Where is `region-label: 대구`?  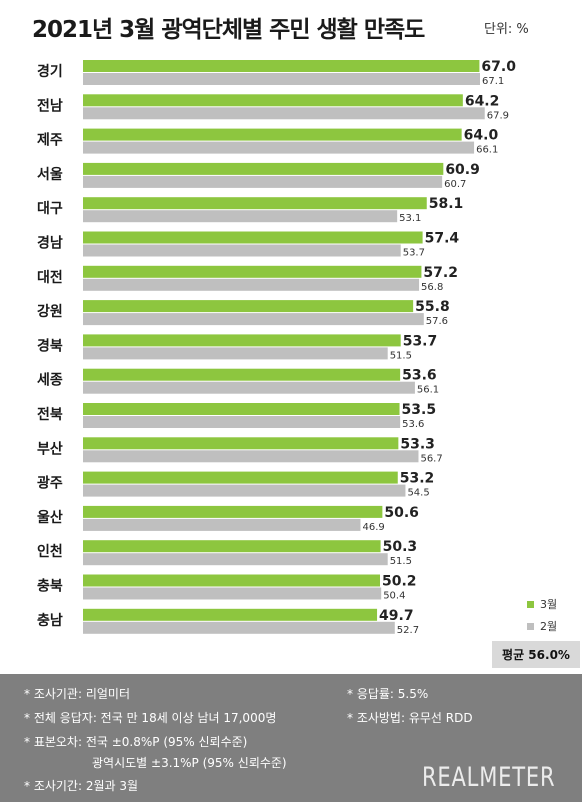
region-label: 대구 is located at coordinates (50, 209).